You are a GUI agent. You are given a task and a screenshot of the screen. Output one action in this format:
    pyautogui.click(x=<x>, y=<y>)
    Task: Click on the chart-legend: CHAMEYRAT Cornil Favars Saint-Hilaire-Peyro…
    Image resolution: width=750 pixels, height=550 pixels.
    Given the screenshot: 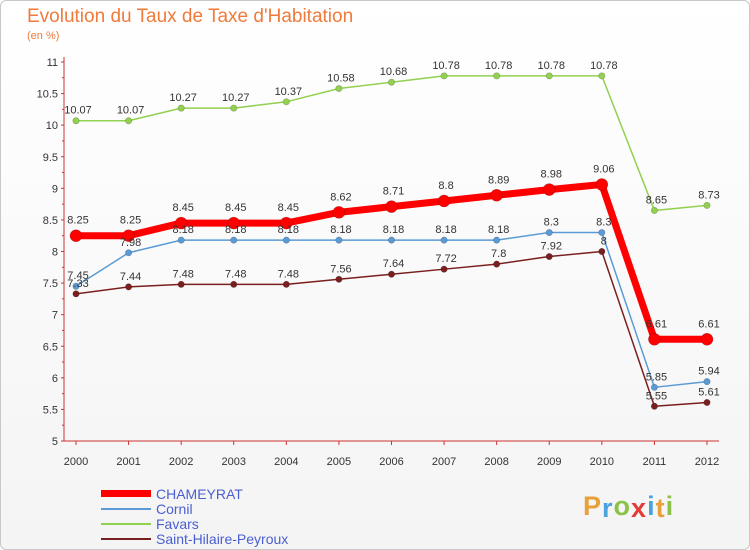 What is the action you would take?
    pyautogui.click(x=195, y=516)
    